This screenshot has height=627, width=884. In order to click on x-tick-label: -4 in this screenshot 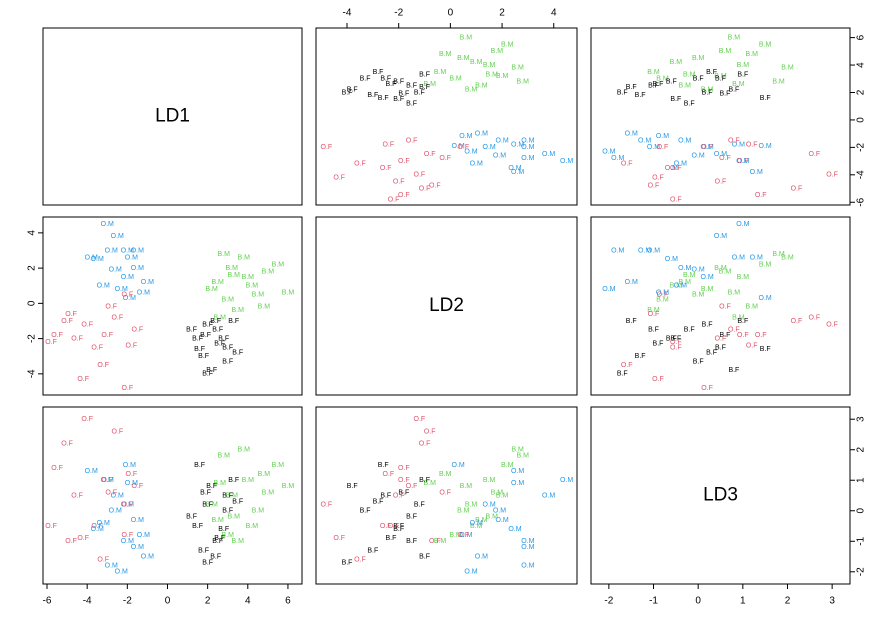, I will do `click(87, 601)`.